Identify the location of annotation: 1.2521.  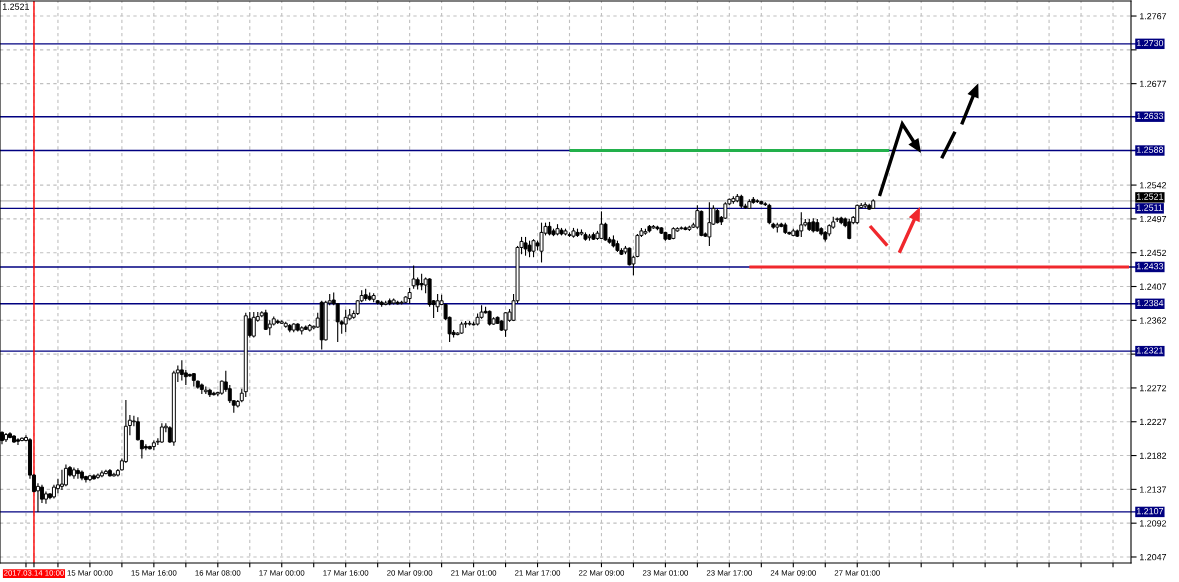
(16, 6).